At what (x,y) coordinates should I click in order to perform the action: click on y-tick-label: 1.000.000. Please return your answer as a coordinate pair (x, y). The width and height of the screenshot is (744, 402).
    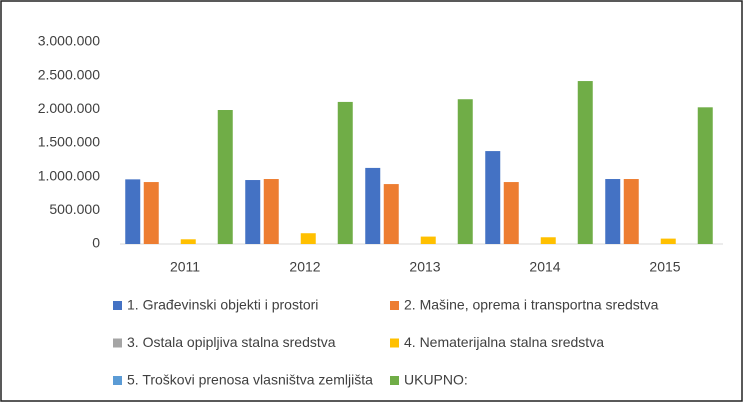
    Looking at the image, I should click on (69, 175).